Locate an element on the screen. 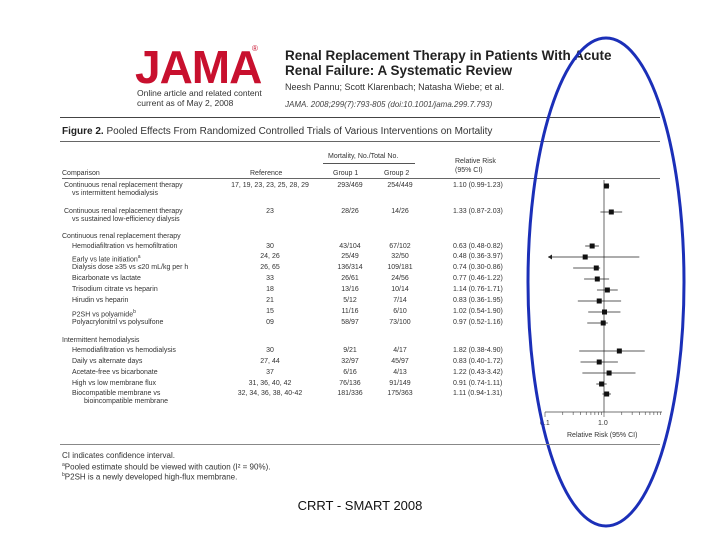 This screenshot has height=540, width=720. col-group2: Group 2 is located at coordinates (397, 173).